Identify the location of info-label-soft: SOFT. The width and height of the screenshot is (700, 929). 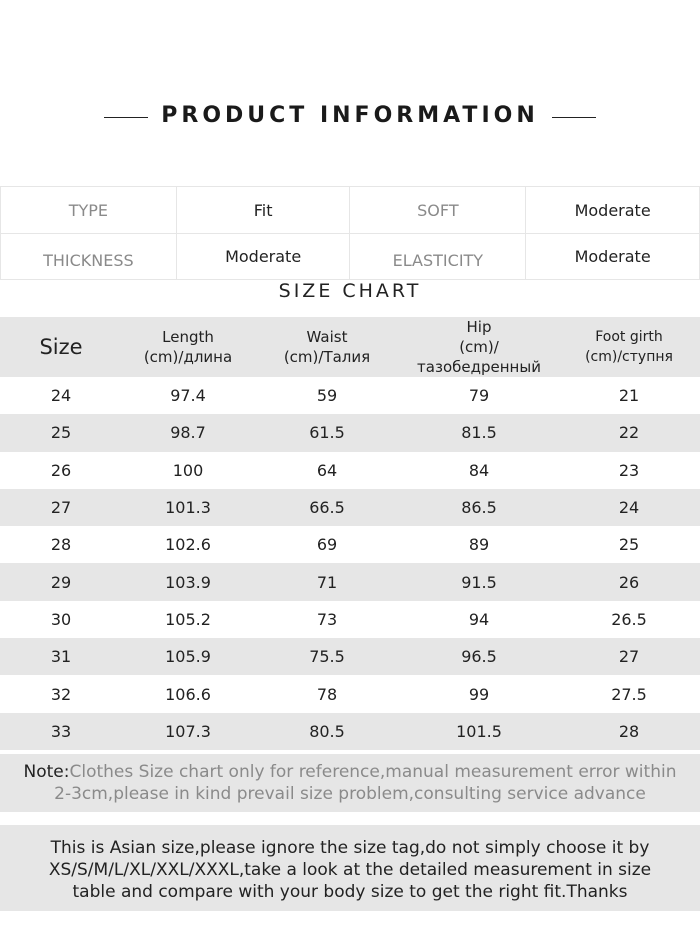
(438, 210).